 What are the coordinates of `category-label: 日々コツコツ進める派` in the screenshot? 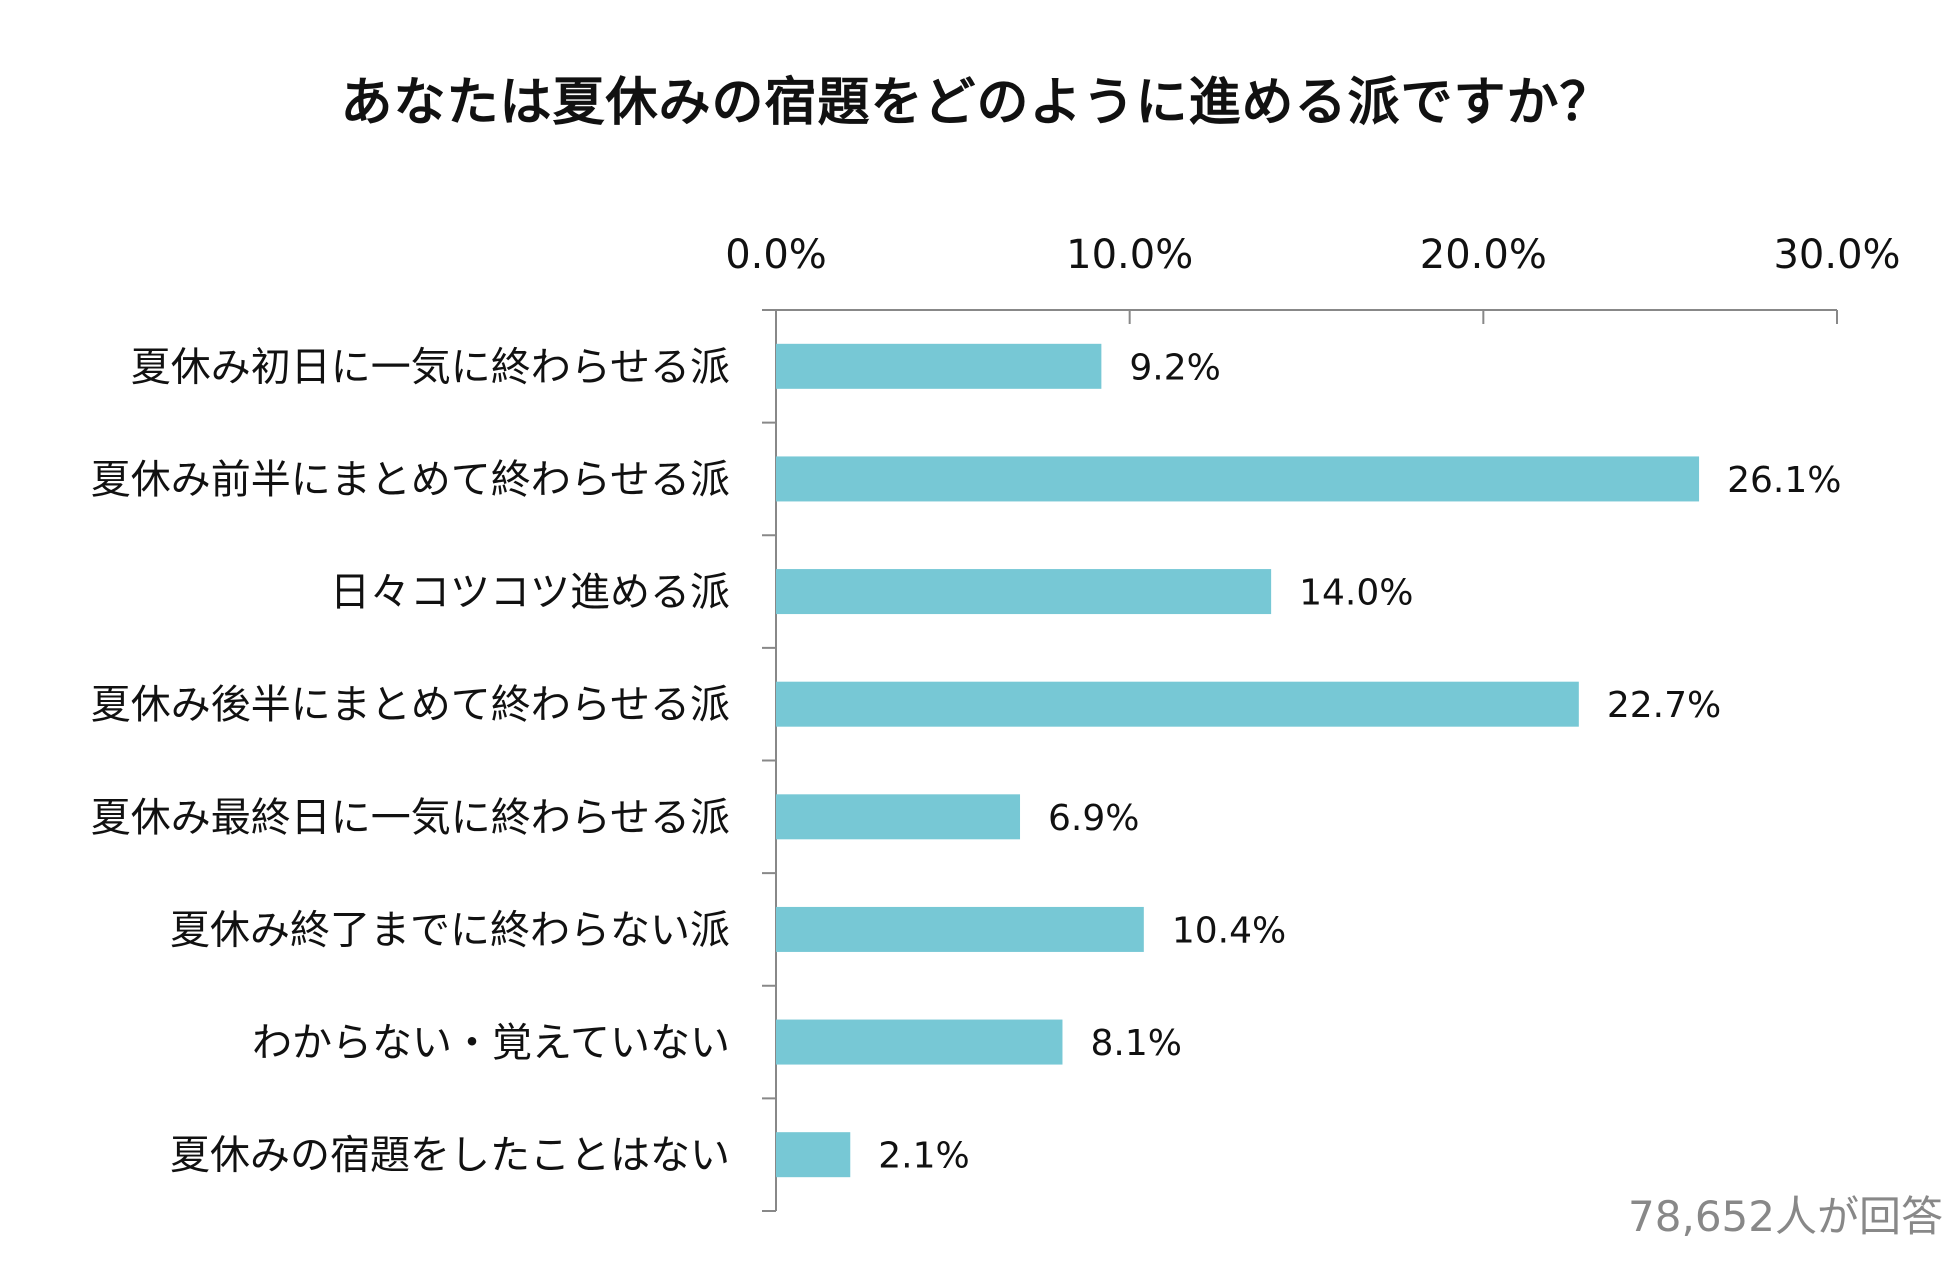 It's located at (530, 593).